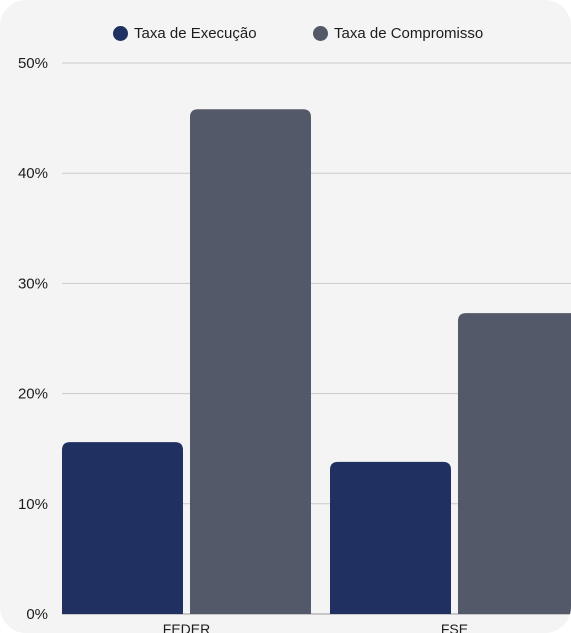  What do you see at coordinates (390, 537) in the screenshot?
I see `bar-fse-execucao` at bounding box center [390, 537].